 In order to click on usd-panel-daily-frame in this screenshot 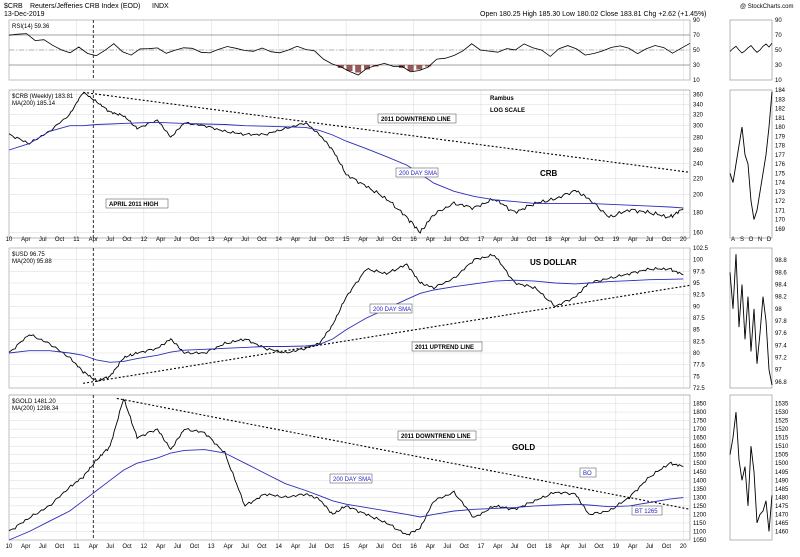, I will do `click(751, 318)`.